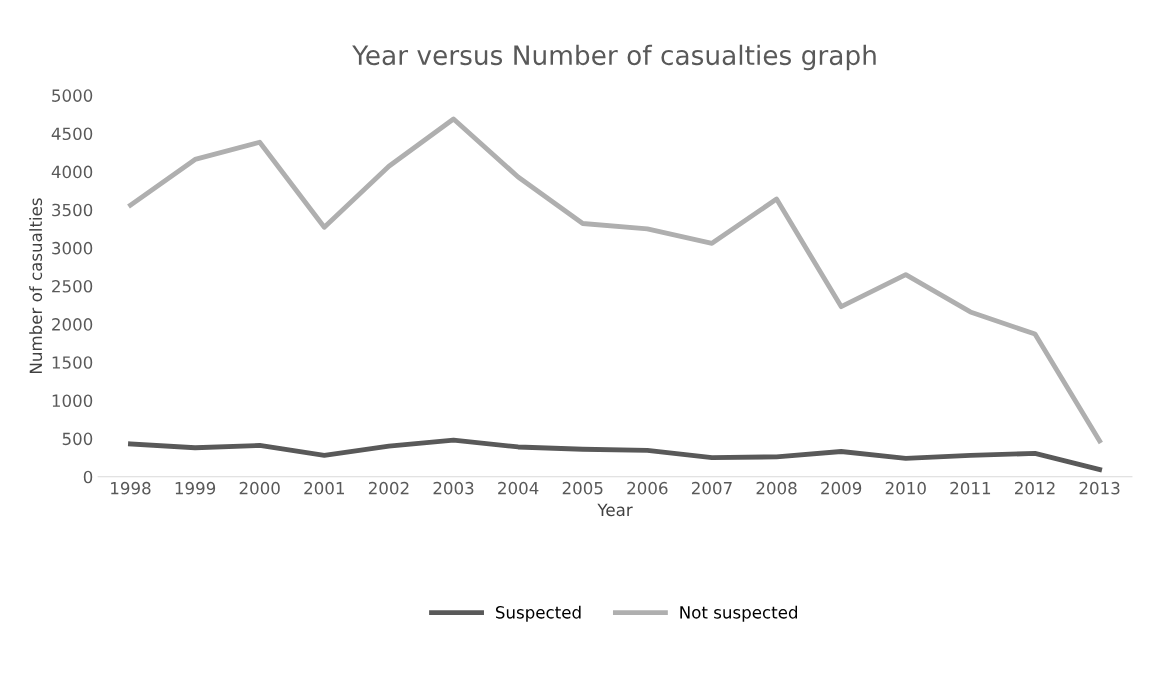  What do you see at coordinates (324, 488) in the screenshot?
I see `x-tick-label: 2001` at bounding box center [324, 488].